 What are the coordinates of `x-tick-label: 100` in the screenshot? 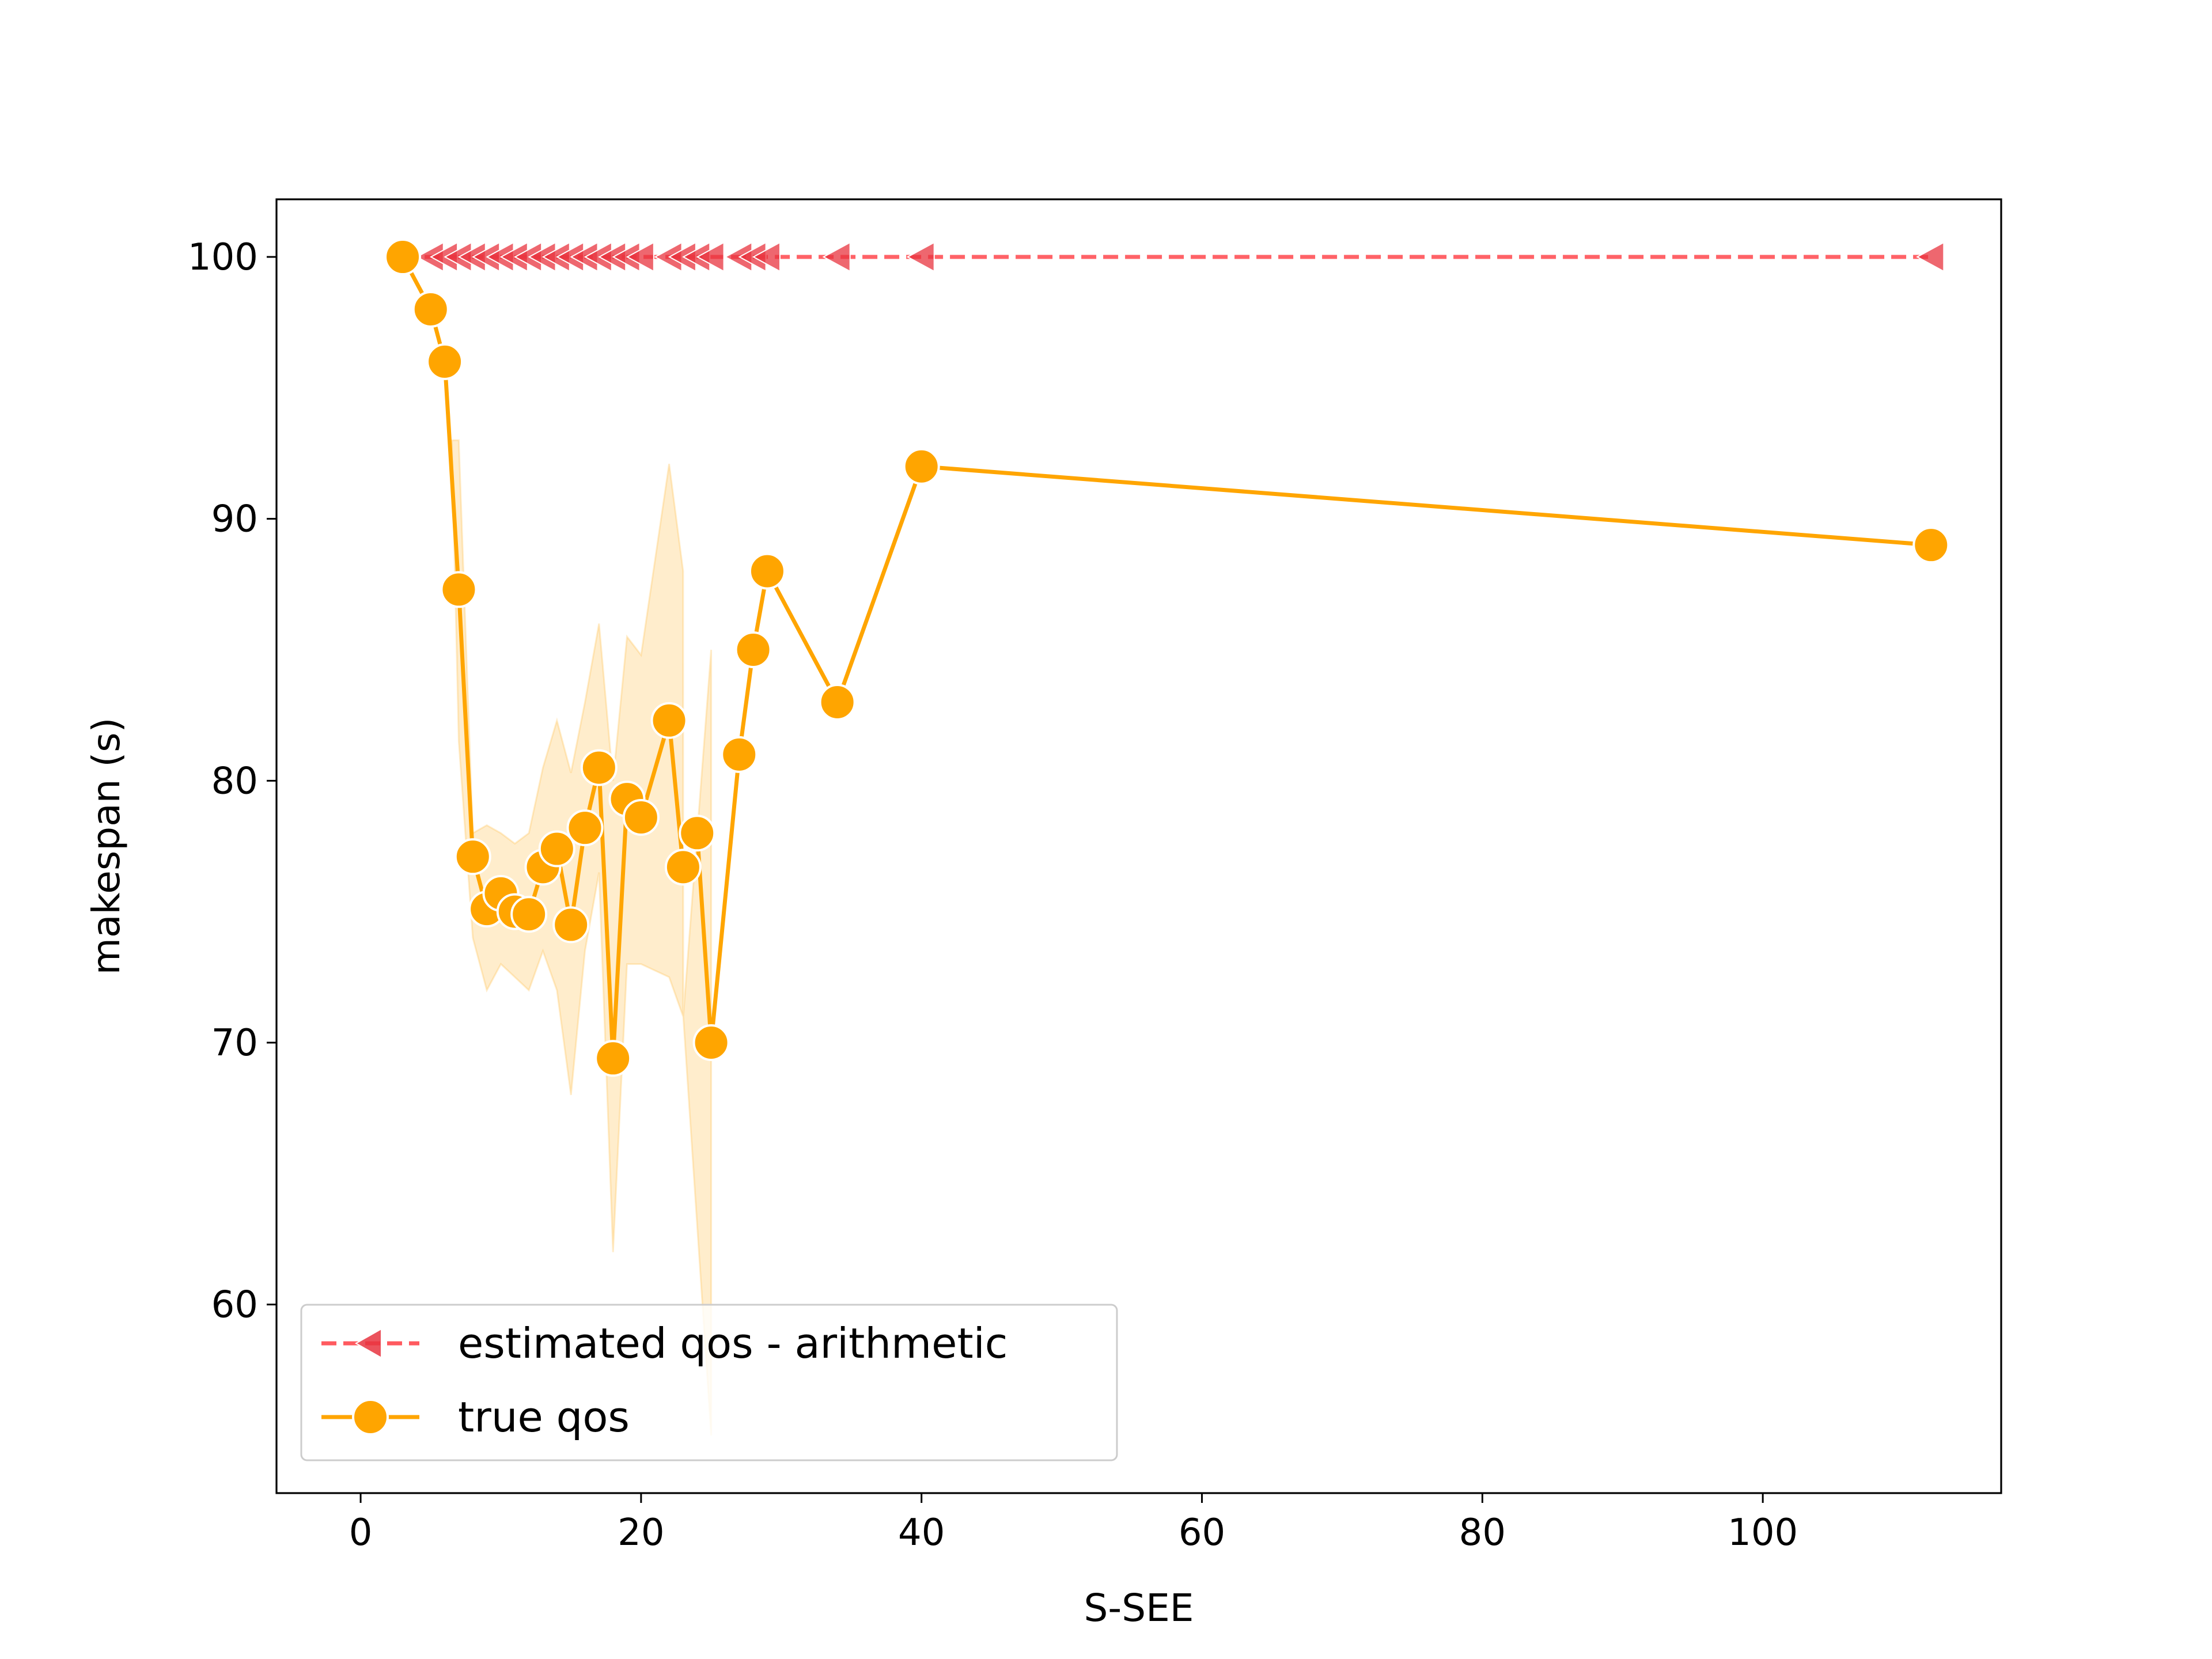 It's located at (1763, 1533).